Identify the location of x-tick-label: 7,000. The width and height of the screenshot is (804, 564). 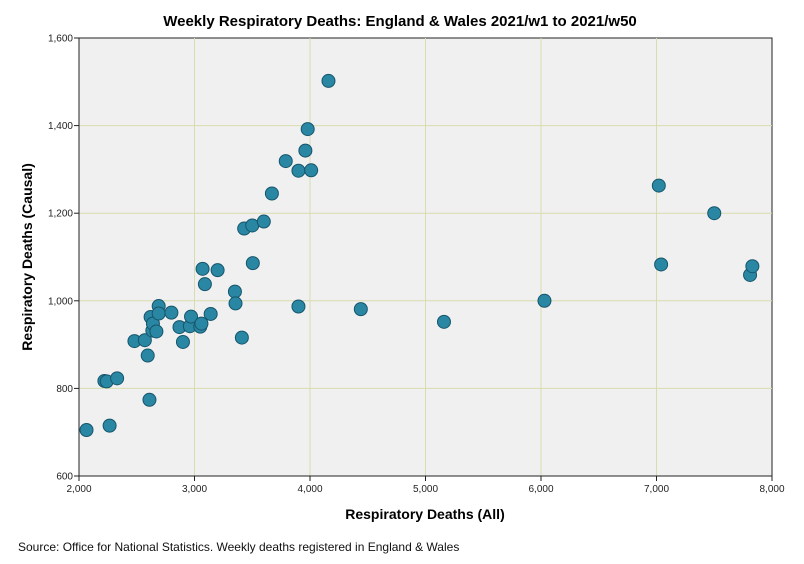
(656, 489).